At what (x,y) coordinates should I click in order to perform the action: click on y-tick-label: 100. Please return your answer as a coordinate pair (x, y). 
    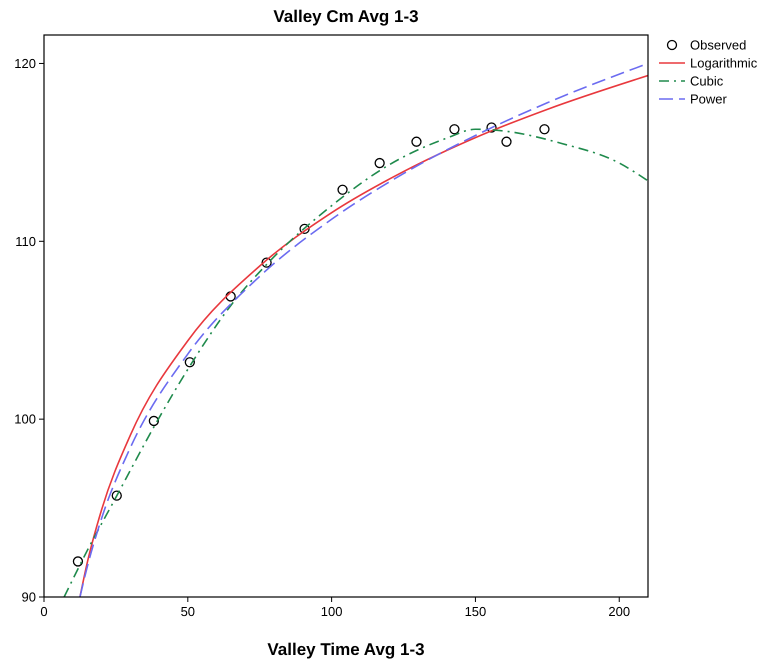
    Looking at the image, I should click on (25, 419).